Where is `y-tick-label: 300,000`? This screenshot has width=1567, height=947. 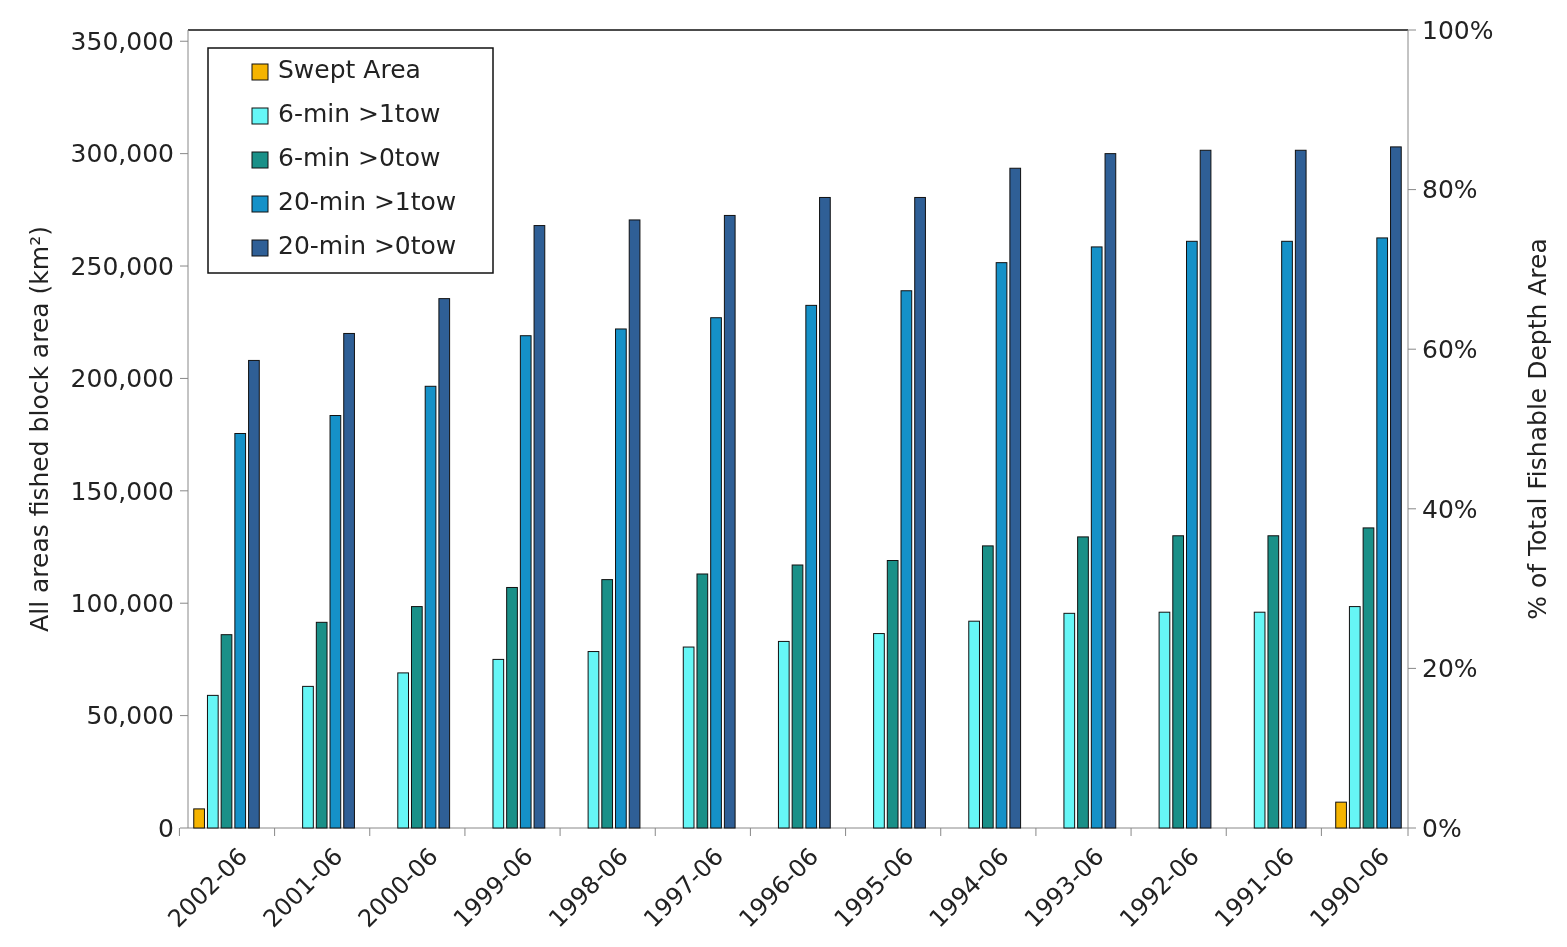 y-tick-label: 300,000 is located at coordinates (122, 154).